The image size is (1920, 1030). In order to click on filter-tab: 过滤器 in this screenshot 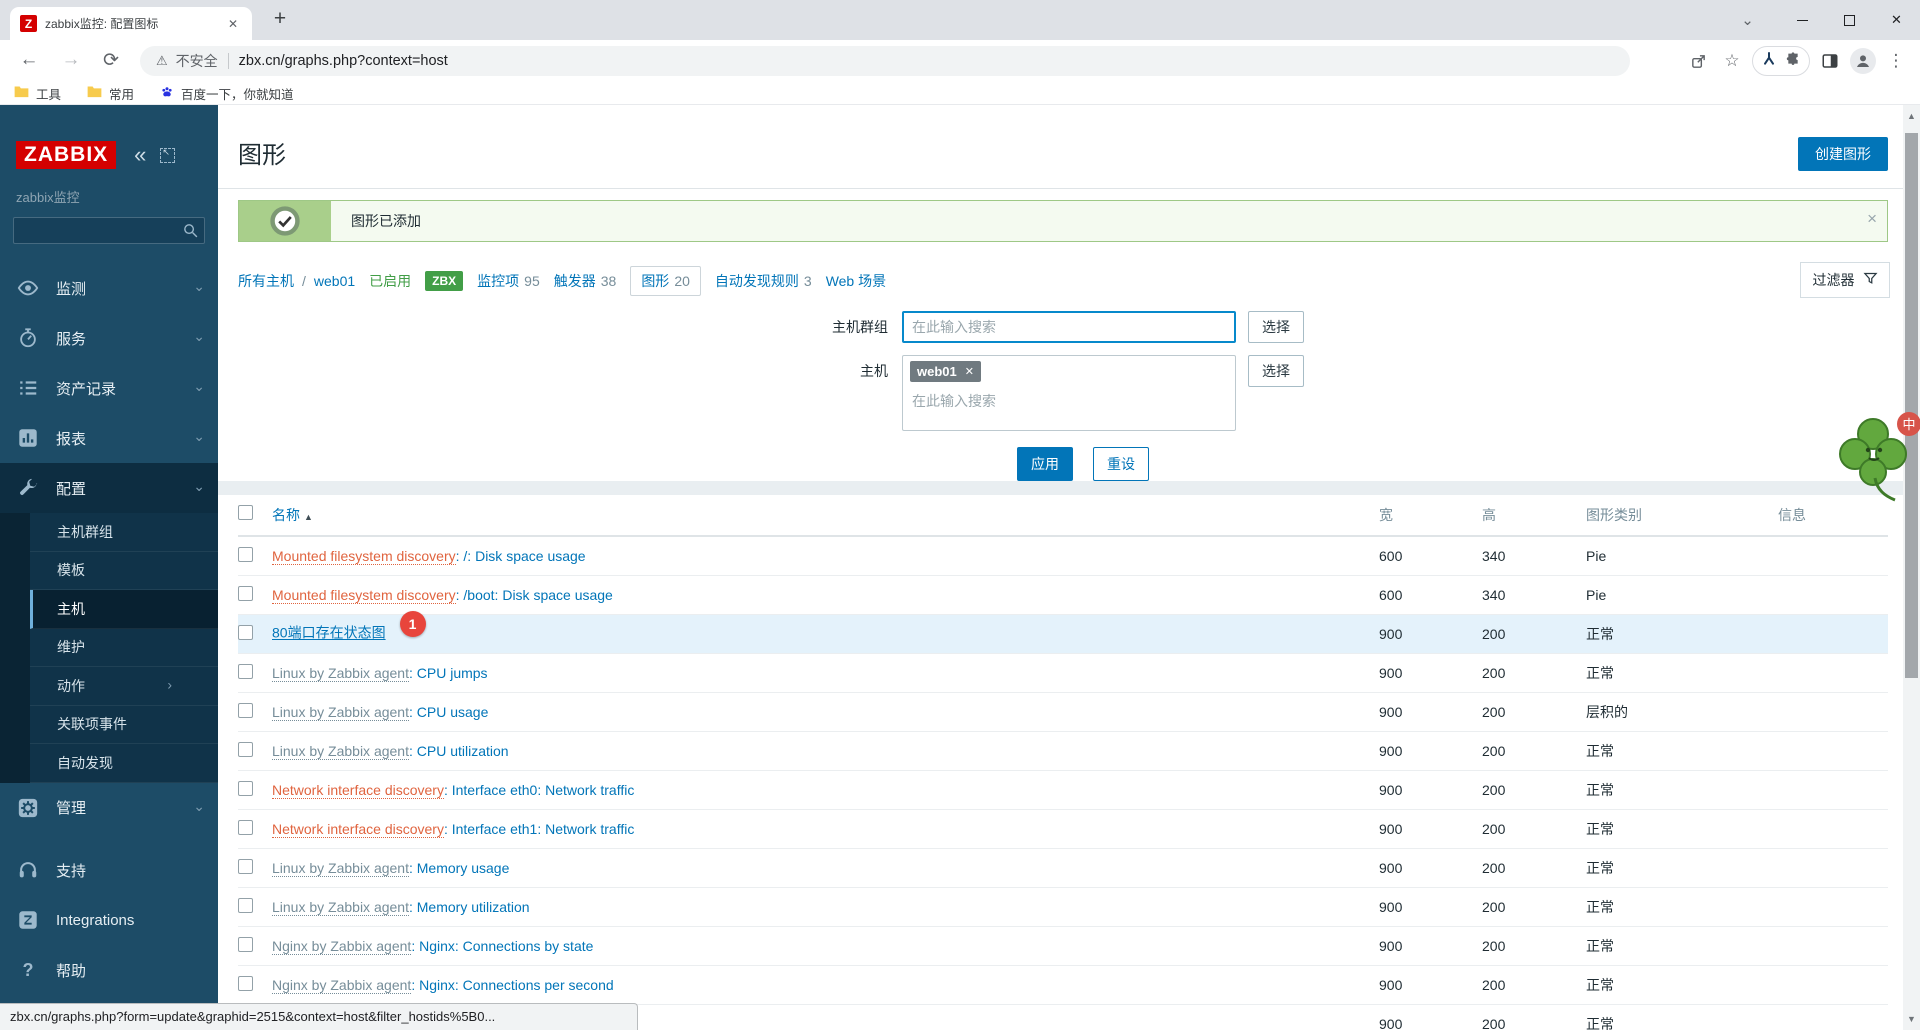, I will do `click(1845, 280)`.